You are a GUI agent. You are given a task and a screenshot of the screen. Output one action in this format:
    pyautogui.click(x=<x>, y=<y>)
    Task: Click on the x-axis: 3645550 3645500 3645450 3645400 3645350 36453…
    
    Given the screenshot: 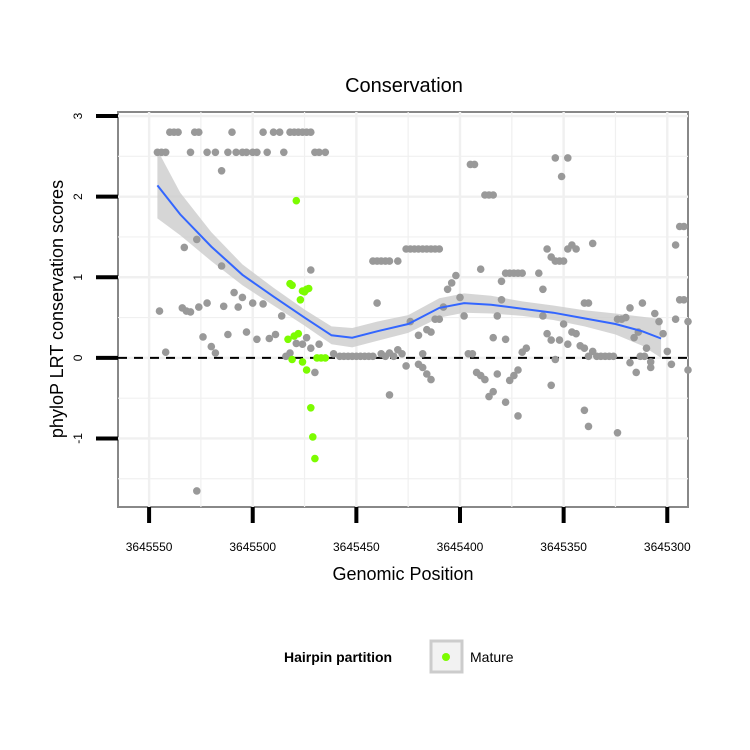 What is the action you would take?
    pyautogui.click(x=408, y=530)
    